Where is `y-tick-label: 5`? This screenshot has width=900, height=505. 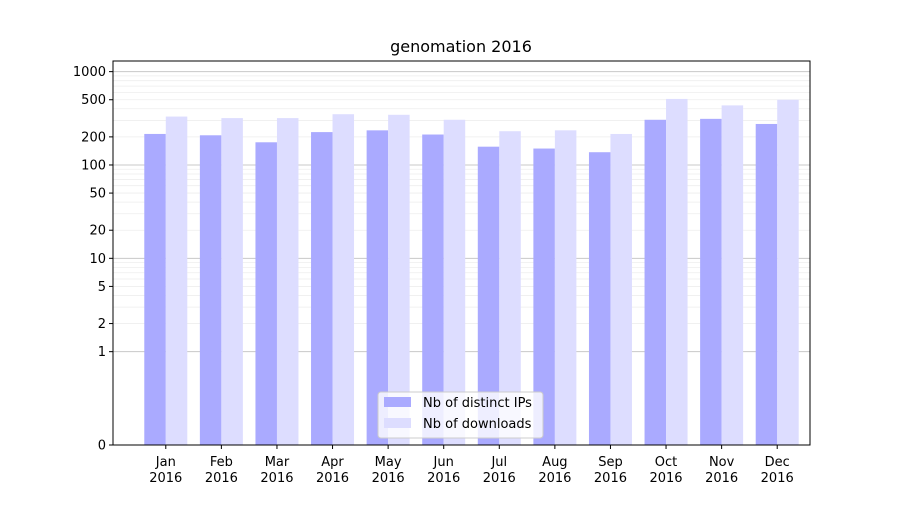
y-tick-label: 5 is located at coordinates (102, 287).